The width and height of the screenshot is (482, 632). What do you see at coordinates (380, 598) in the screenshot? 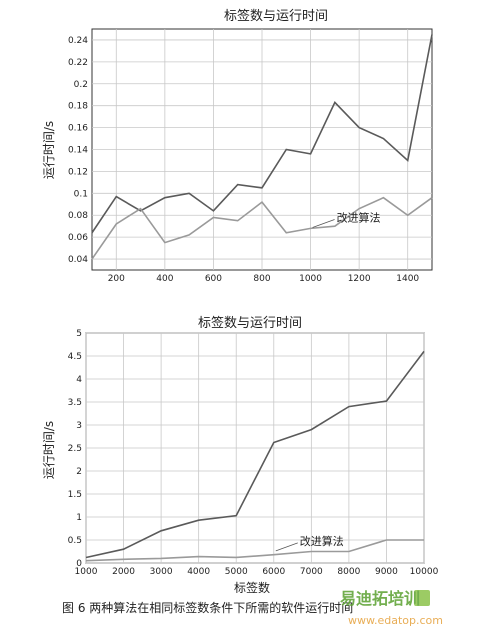
I see `watermark-brand: 易迪拓培训` at bounding box center [380, 598].